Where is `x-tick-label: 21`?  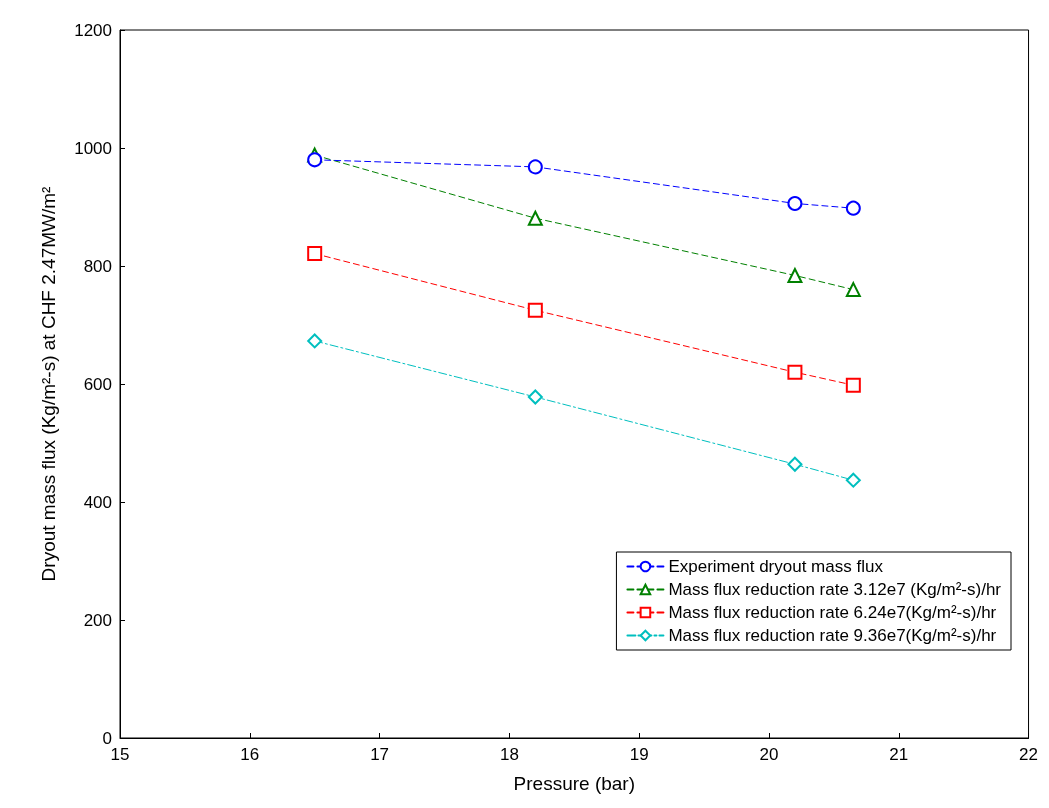 x-tick-label: 21 is located at coordinates (899, 754).